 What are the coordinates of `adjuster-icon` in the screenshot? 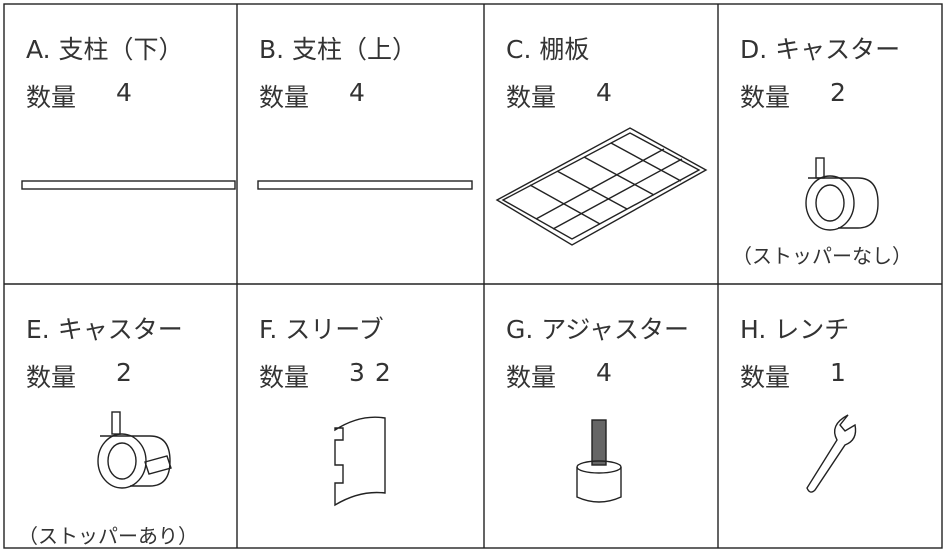 It's located at (599, 461).